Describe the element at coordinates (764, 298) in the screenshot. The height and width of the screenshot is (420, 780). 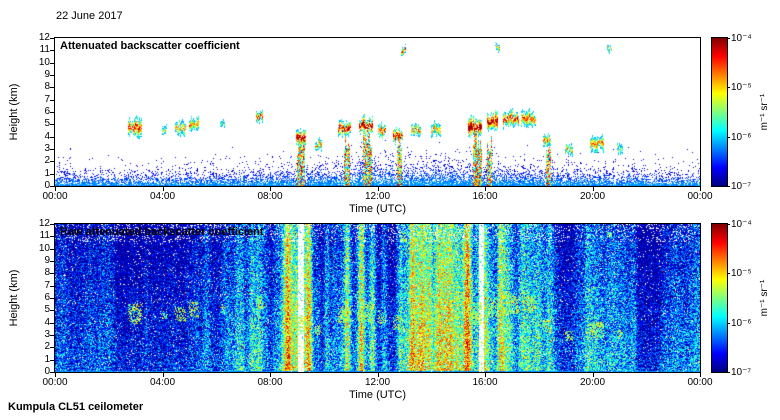
I see `colorbar-bottom-label: m⁻¹ sr⁻¹` at that location.